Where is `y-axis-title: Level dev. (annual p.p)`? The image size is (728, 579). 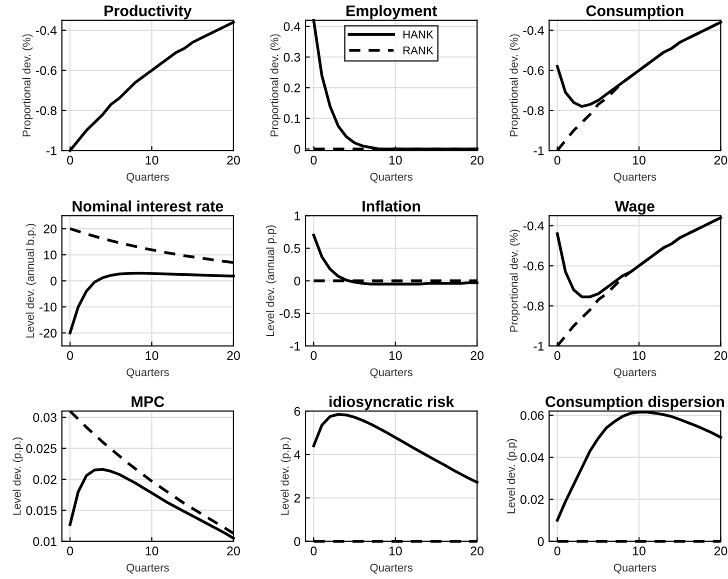 y-axis-title: Level dev. (annual p.p) is located at coordinates (271, 280).